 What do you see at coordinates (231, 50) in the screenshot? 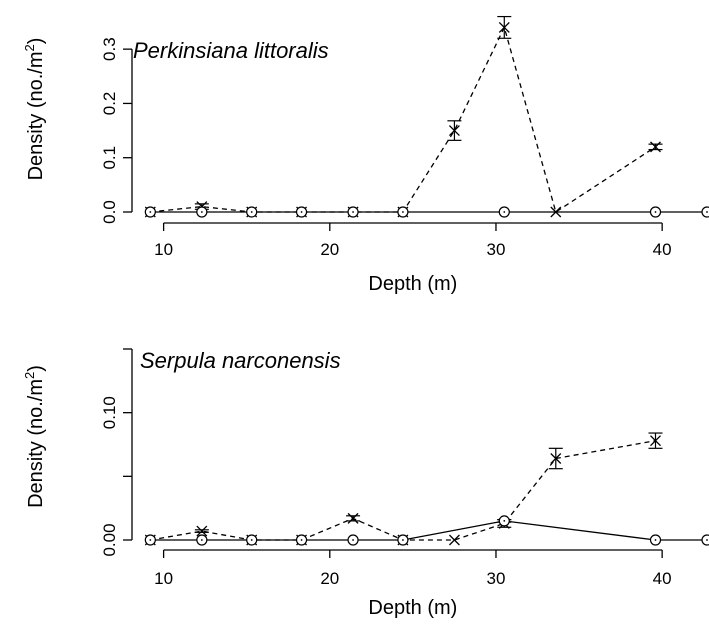
I see `panel-title: Perkinsiana littoralis` at bounding box center [231, 50].